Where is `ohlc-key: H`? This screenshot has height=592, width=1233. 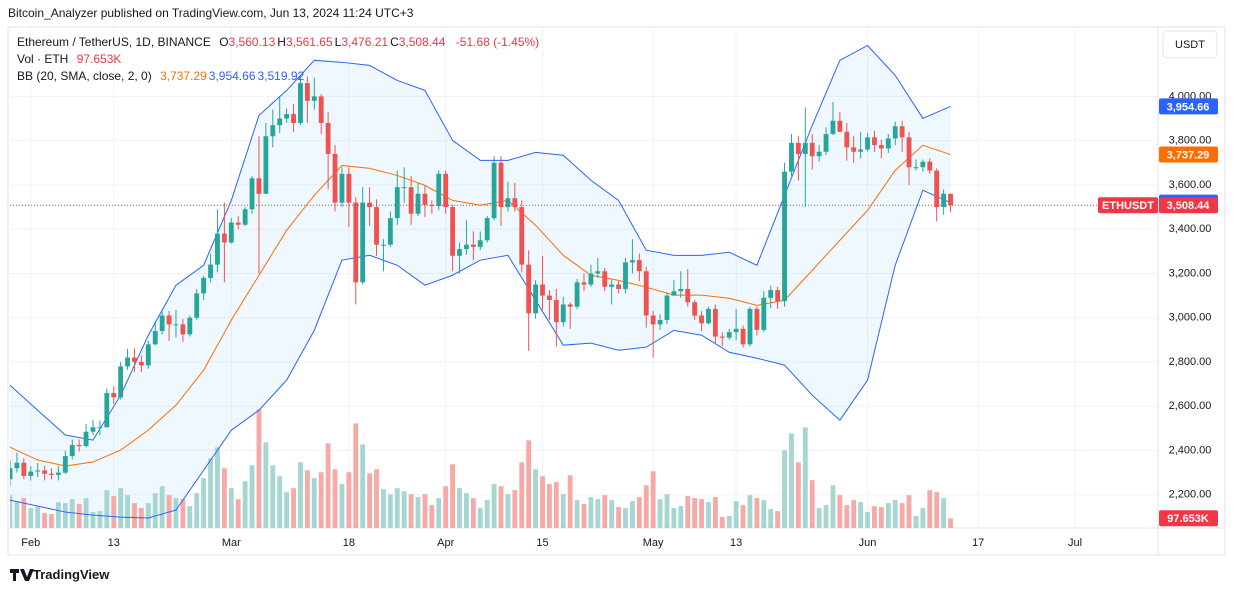
ohlc-key: H is located at coordinates (281, 42).